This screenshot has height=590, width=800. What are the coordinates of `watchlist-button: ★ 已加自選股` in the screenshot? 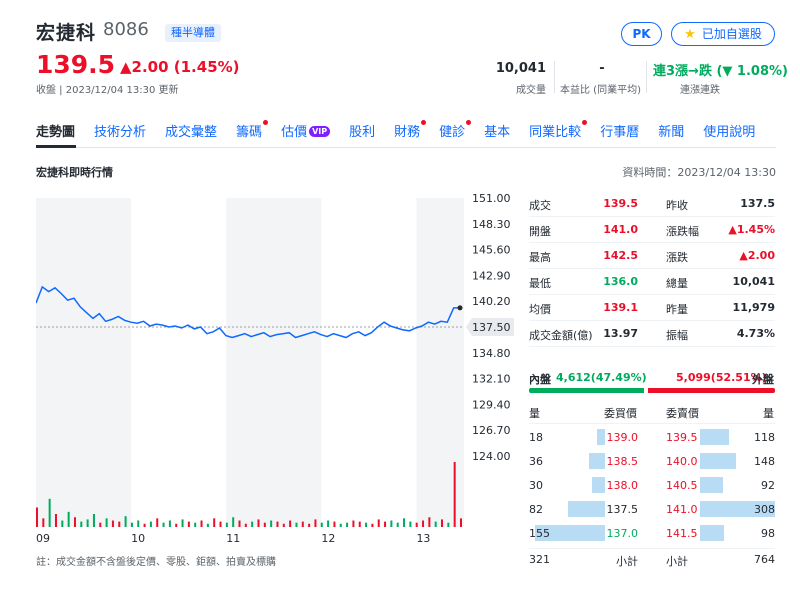 It's located at (723, 34).